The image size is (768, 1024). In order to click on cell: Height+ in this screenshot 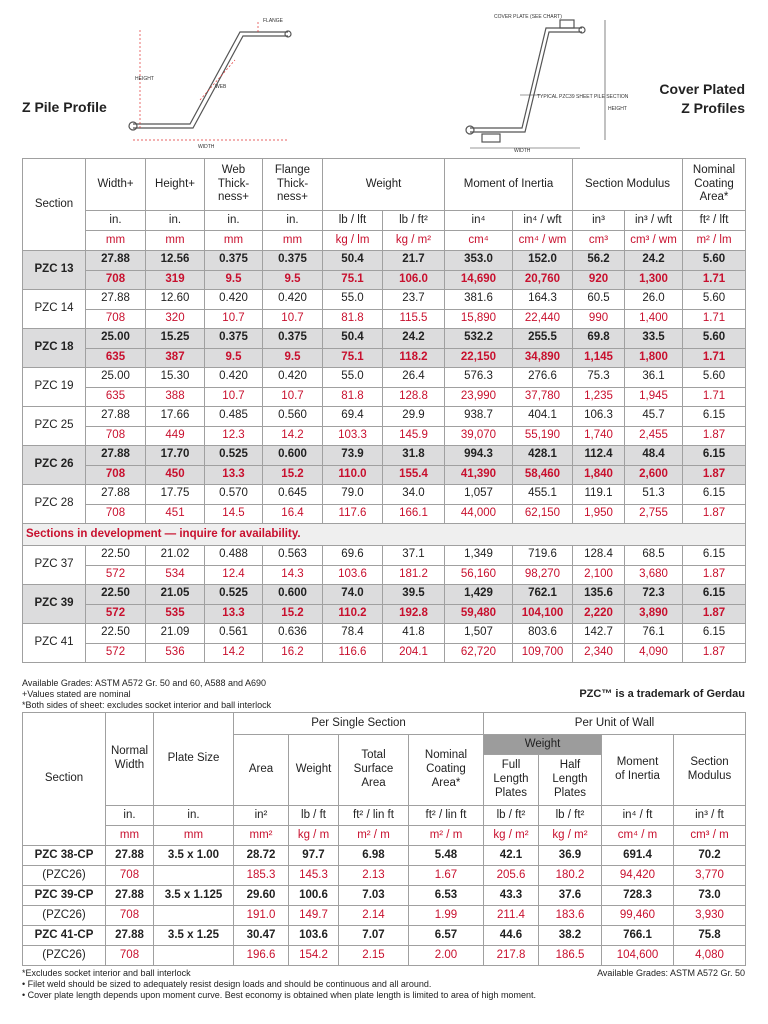, I will do `click(175, 184)`.